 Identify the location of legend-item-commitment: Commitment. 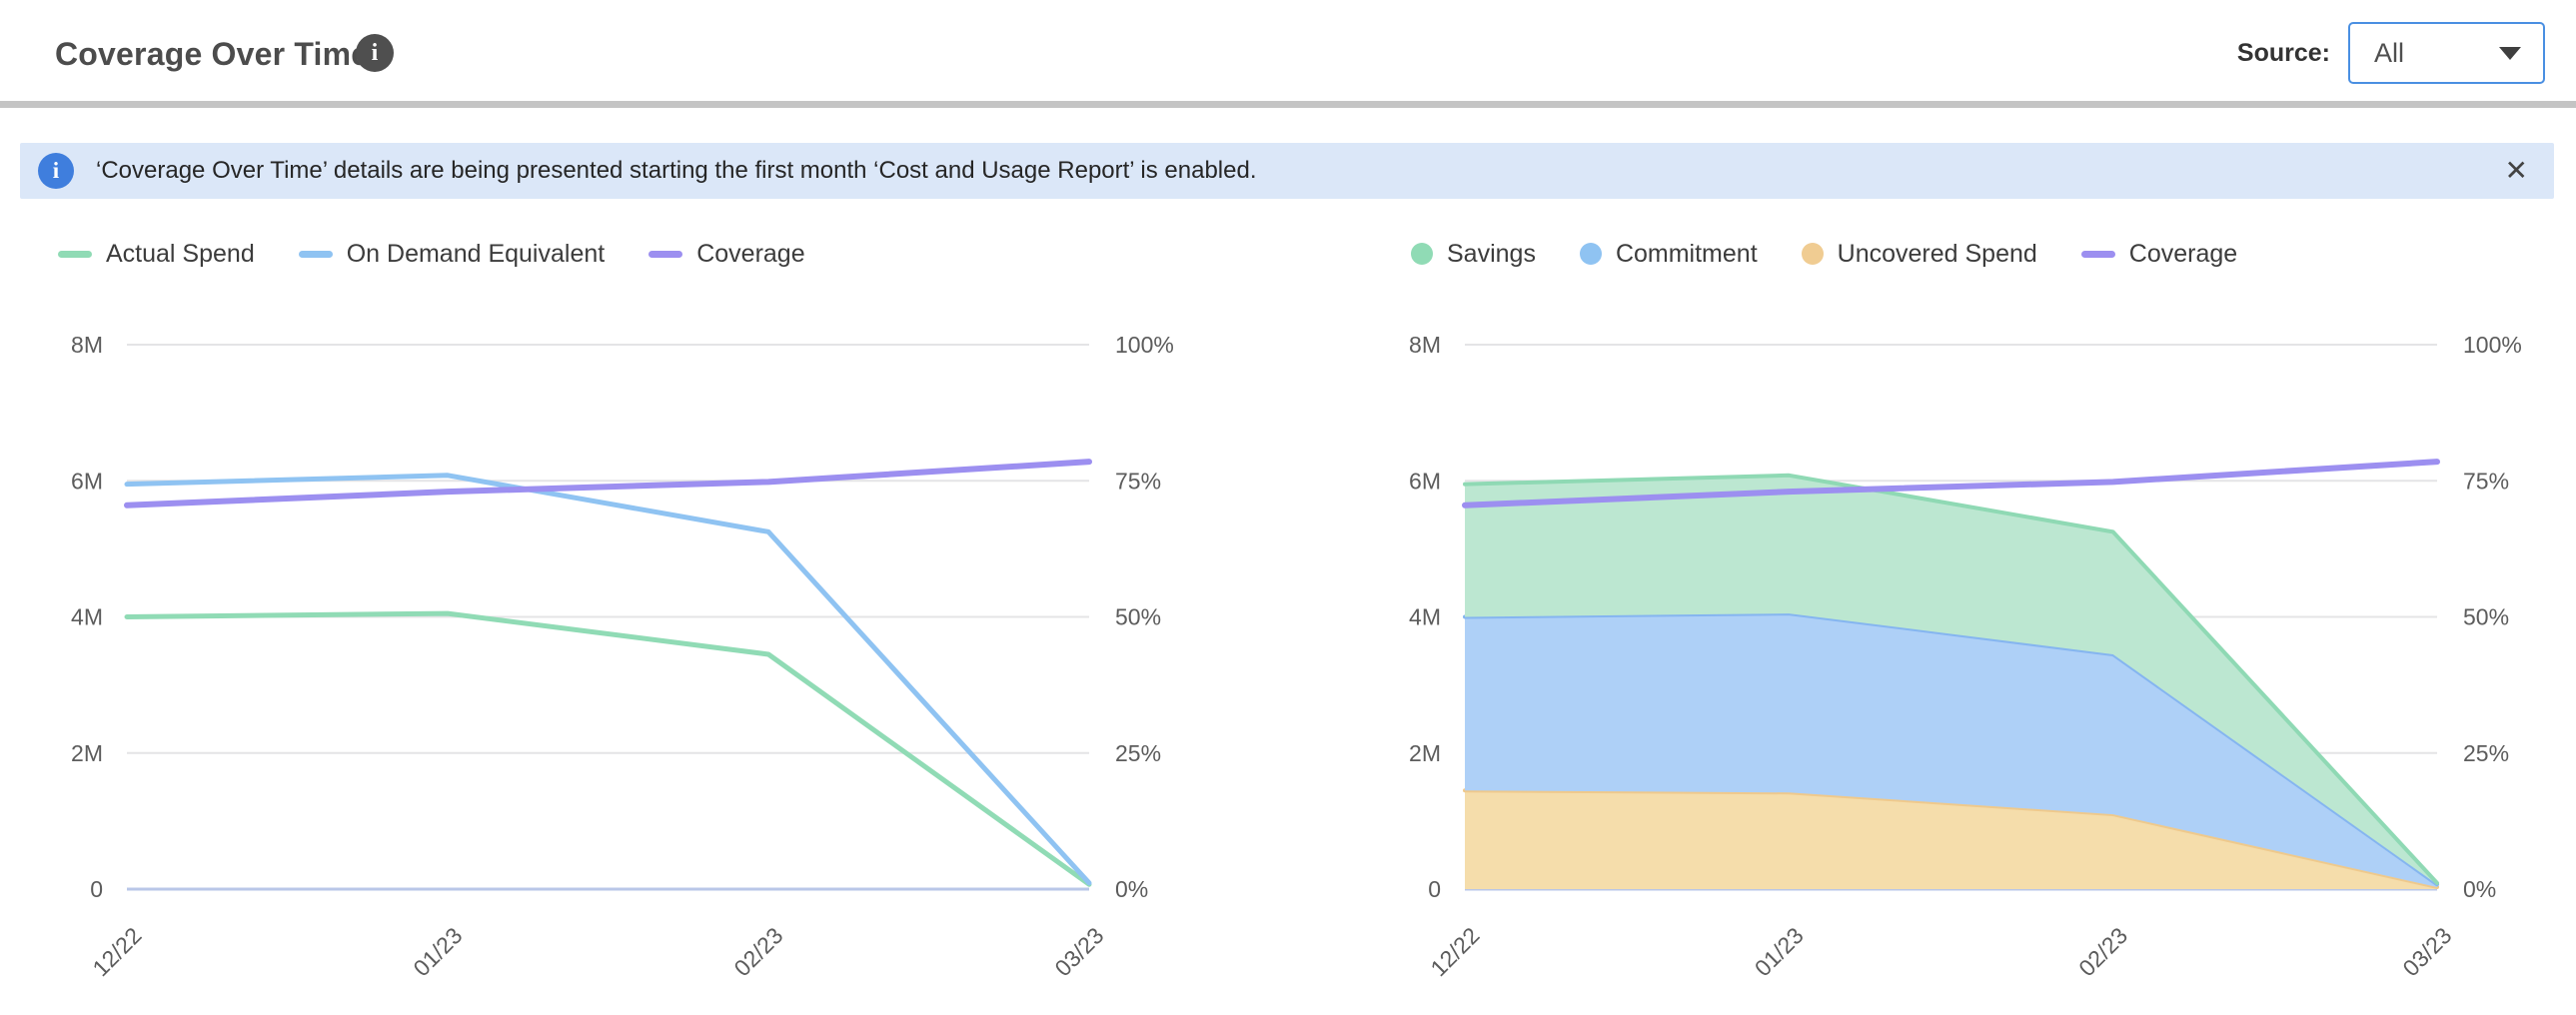
(1668, 254).